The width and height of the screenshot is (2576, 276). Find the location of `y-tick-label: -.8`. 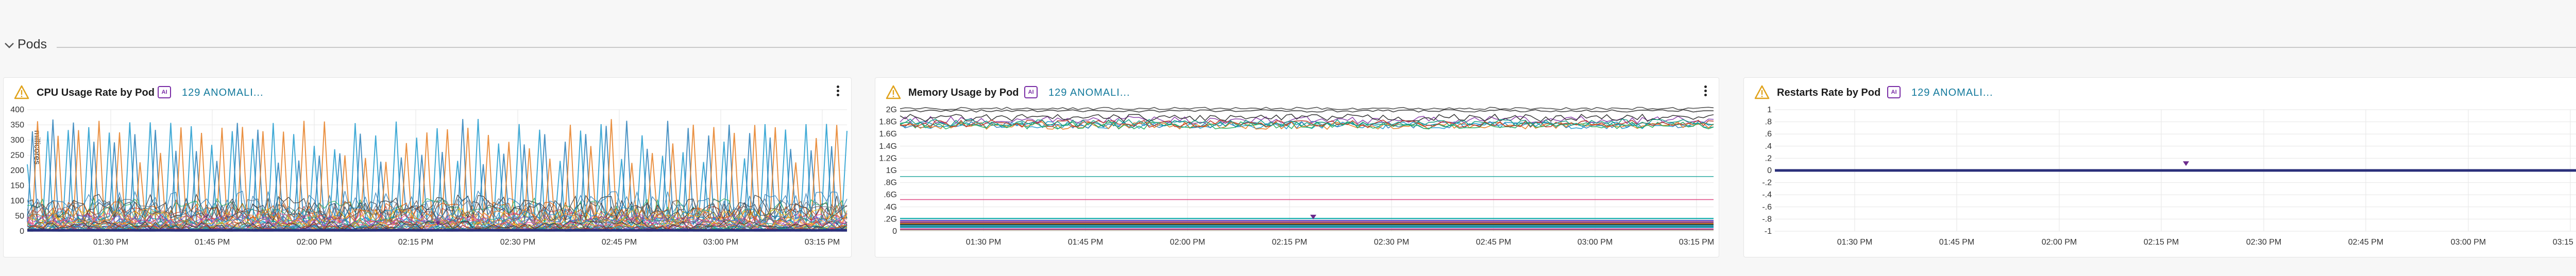

y-tick-label: -.8 is located at coordinates (1767, 219).